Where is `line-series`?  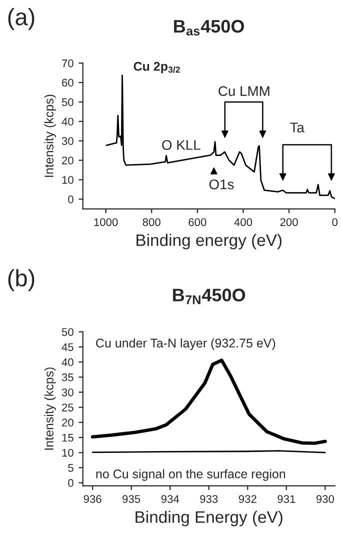 line-series is located at coordinates (208, 401).